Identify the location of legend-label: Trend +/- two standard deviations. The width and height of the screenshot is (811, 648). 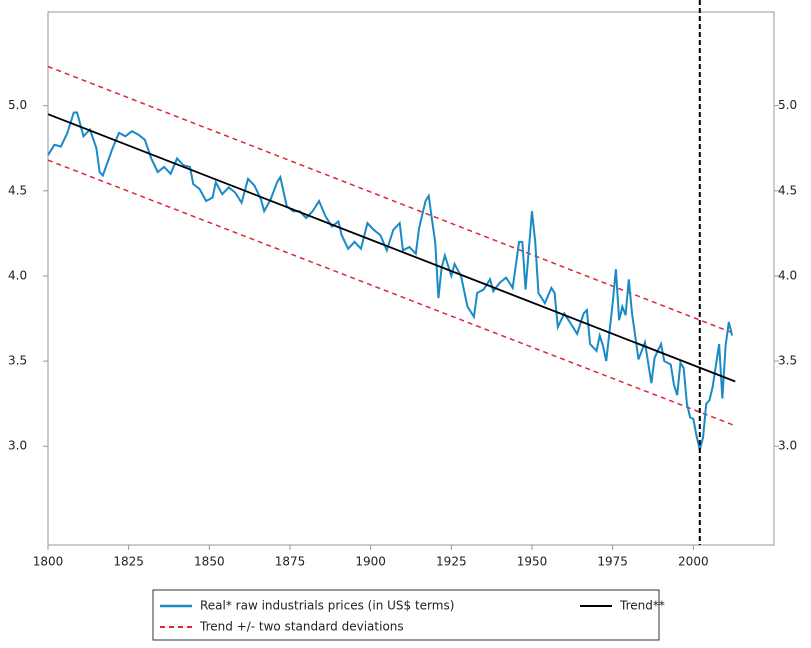
(301, 627).